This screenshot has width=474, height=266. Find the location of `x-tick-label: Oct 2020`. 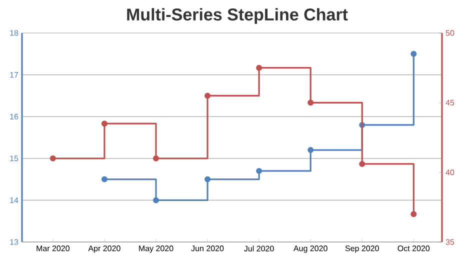

x-tick-label: Oct 2020 is located at coordinates (414, 249).